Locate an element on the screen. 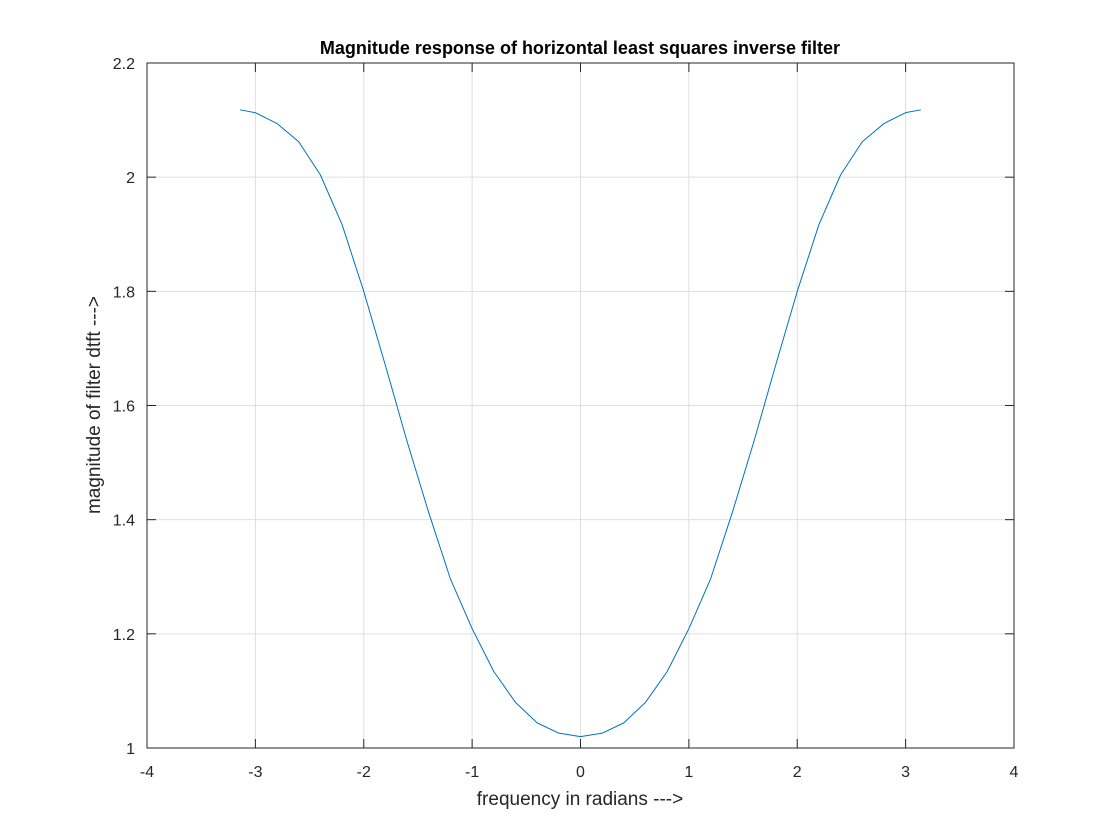 This screenshot has height=840, width=1120. y-tick-labels: 1 1.2 1.4 1.6 1.8 2 2.2 is located at coordinates (124, 407).